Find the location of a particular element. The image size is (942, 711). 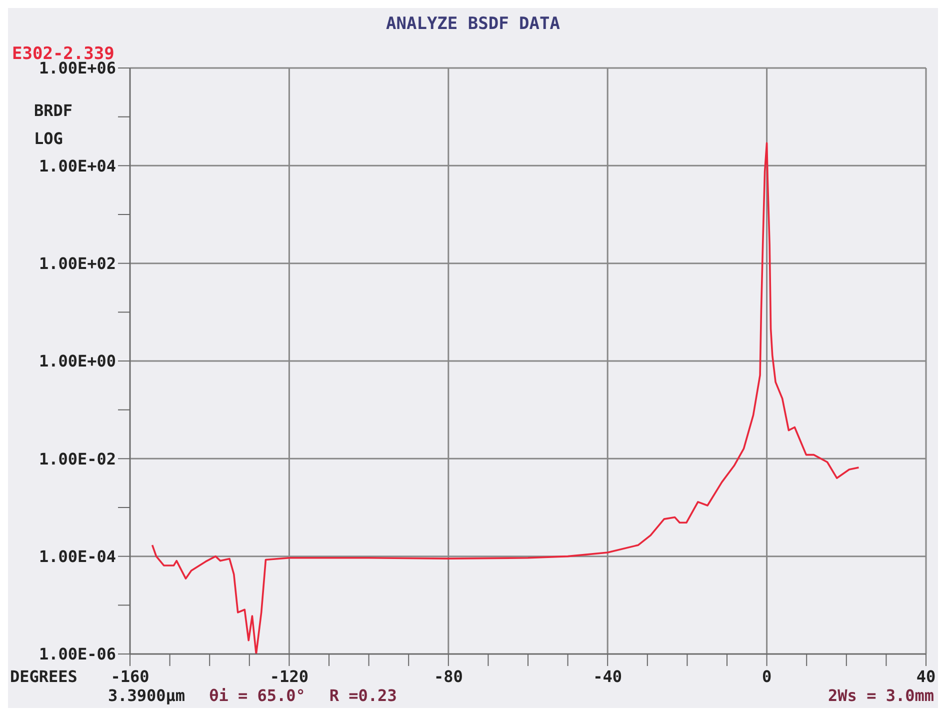

x-tick-label: -120 is located at coordinates (289, 676).